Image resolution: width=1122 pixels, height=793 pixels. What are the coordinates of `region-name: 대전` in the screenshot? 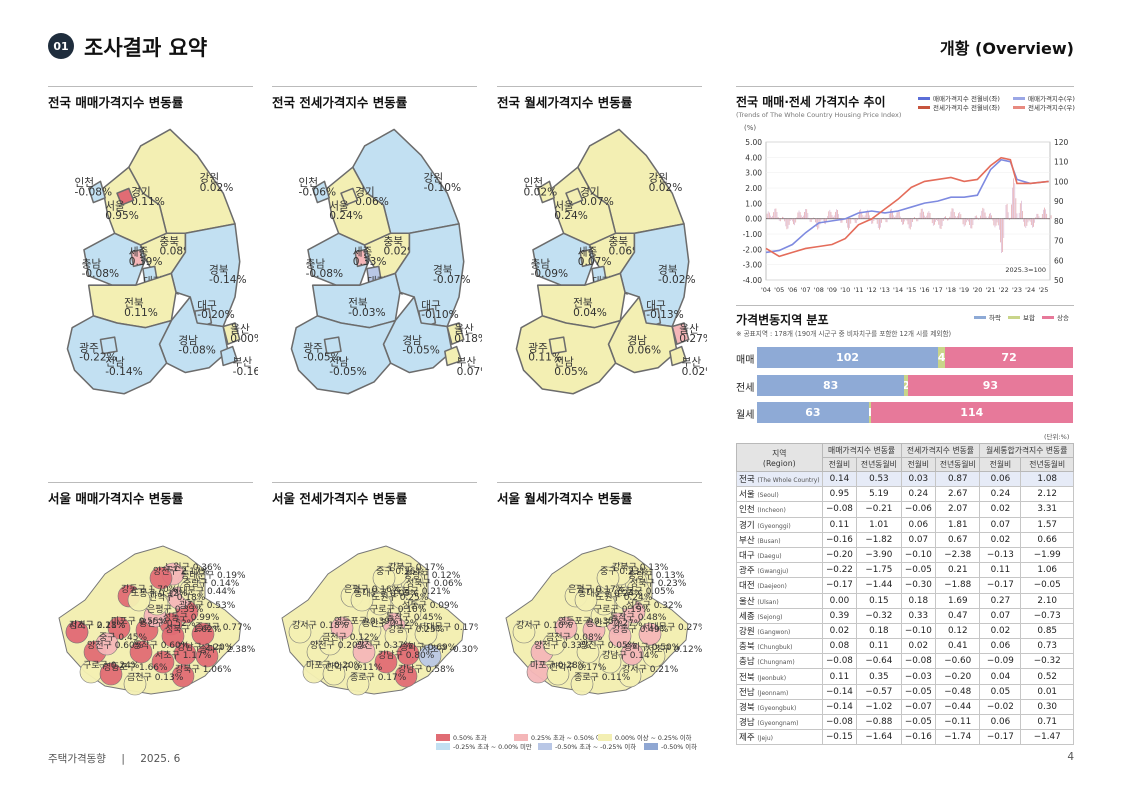 It's located at (747, 586).